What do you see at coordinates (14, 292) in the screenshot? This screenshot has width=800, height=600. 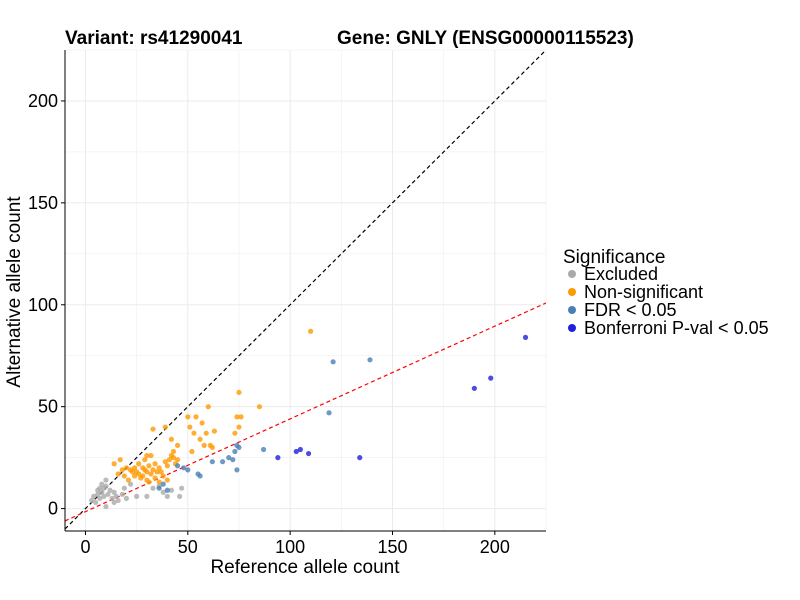 I see `y-axis-label: Alternative allele count` at bounding box center [14, 292].